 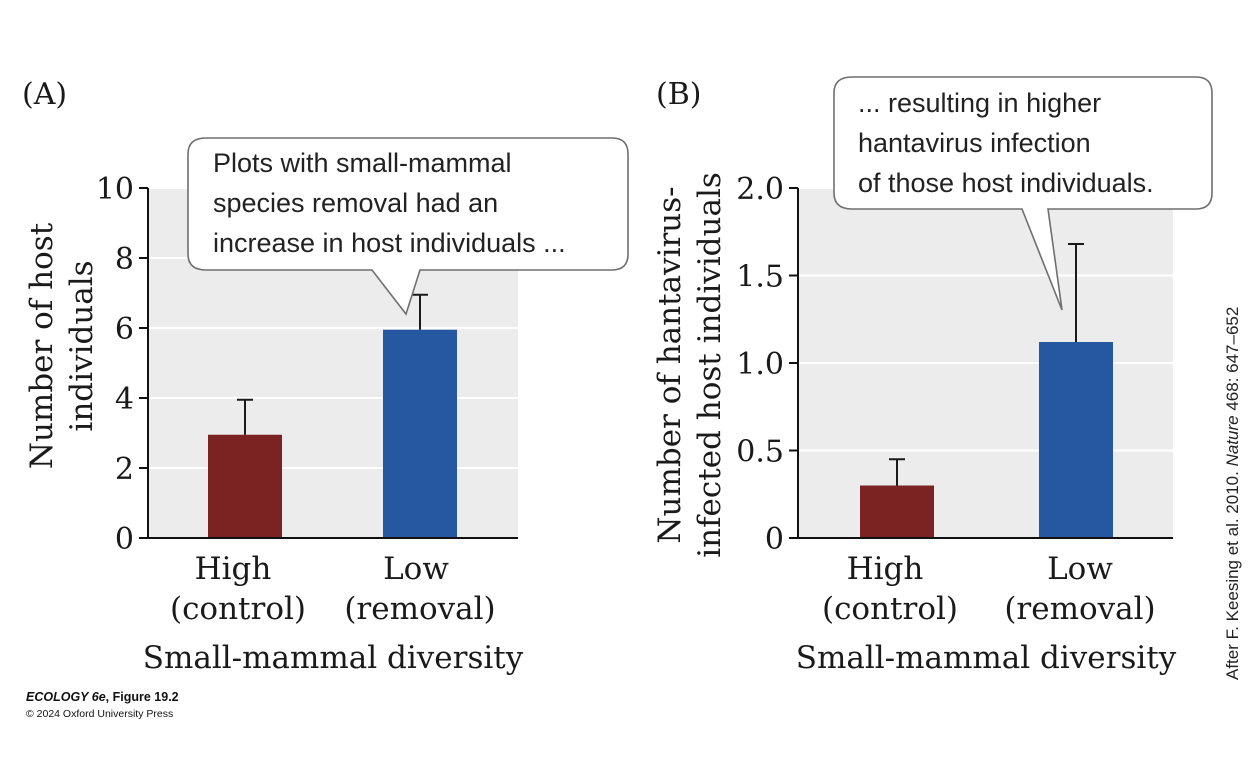 I want to click on panel-a-cat-sublabel-high: (control), so click(x=238, y=609).